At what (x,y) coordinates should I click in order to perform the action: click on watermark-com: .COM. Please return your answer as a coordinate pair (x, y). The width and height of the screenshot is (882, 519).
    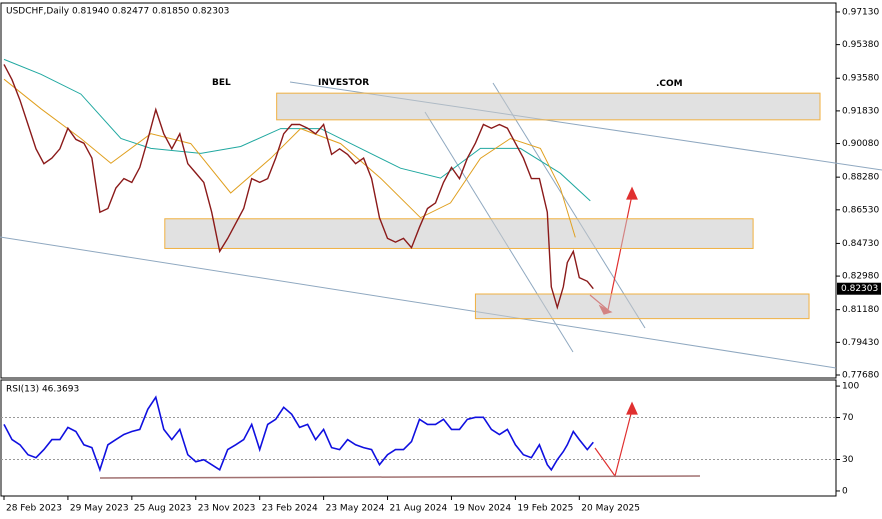
    Looking at the image, I should click on (669, 84).